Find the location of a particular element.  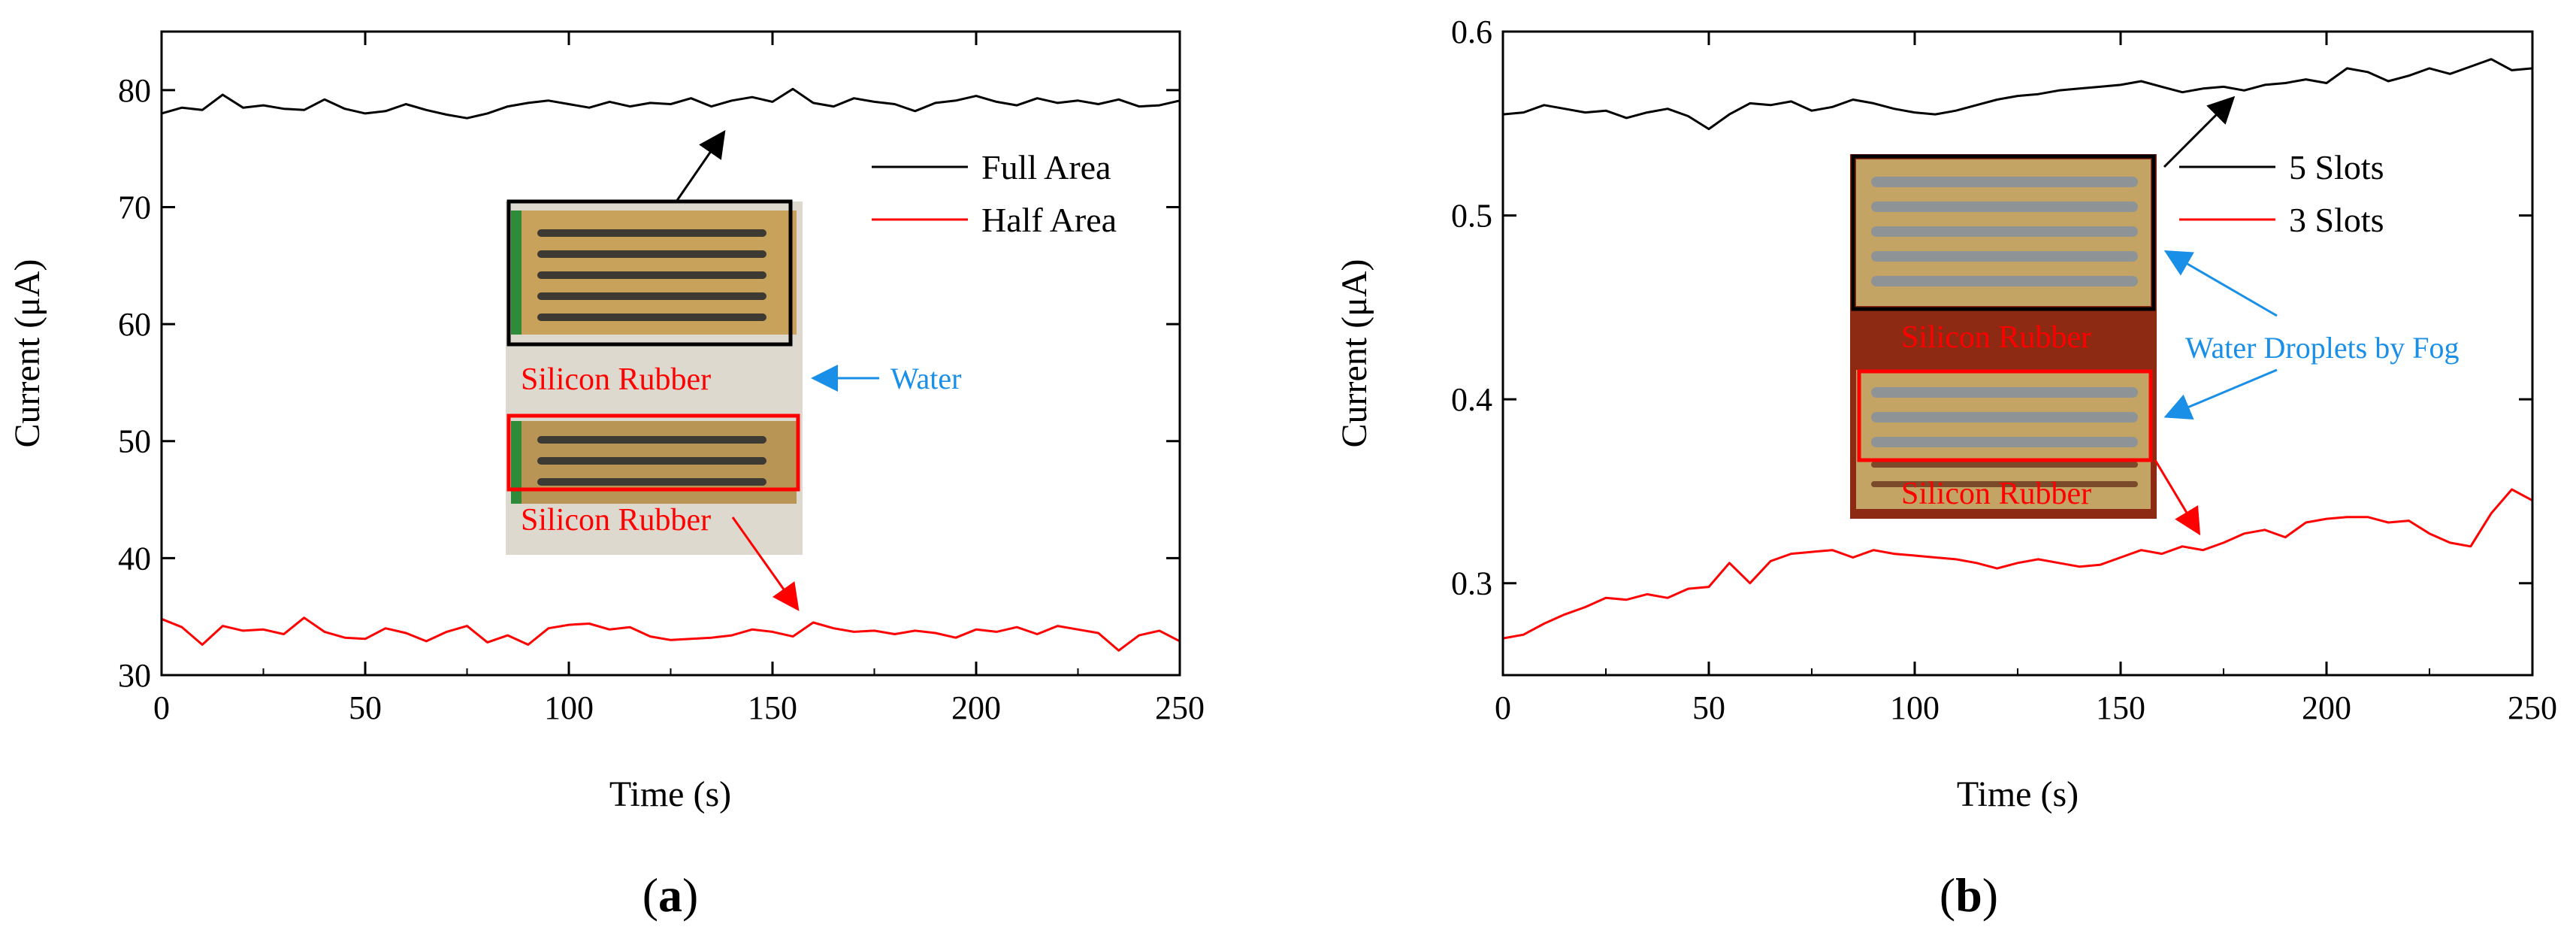

arrow-to-half-area-a is located at coordinates (765, 563).